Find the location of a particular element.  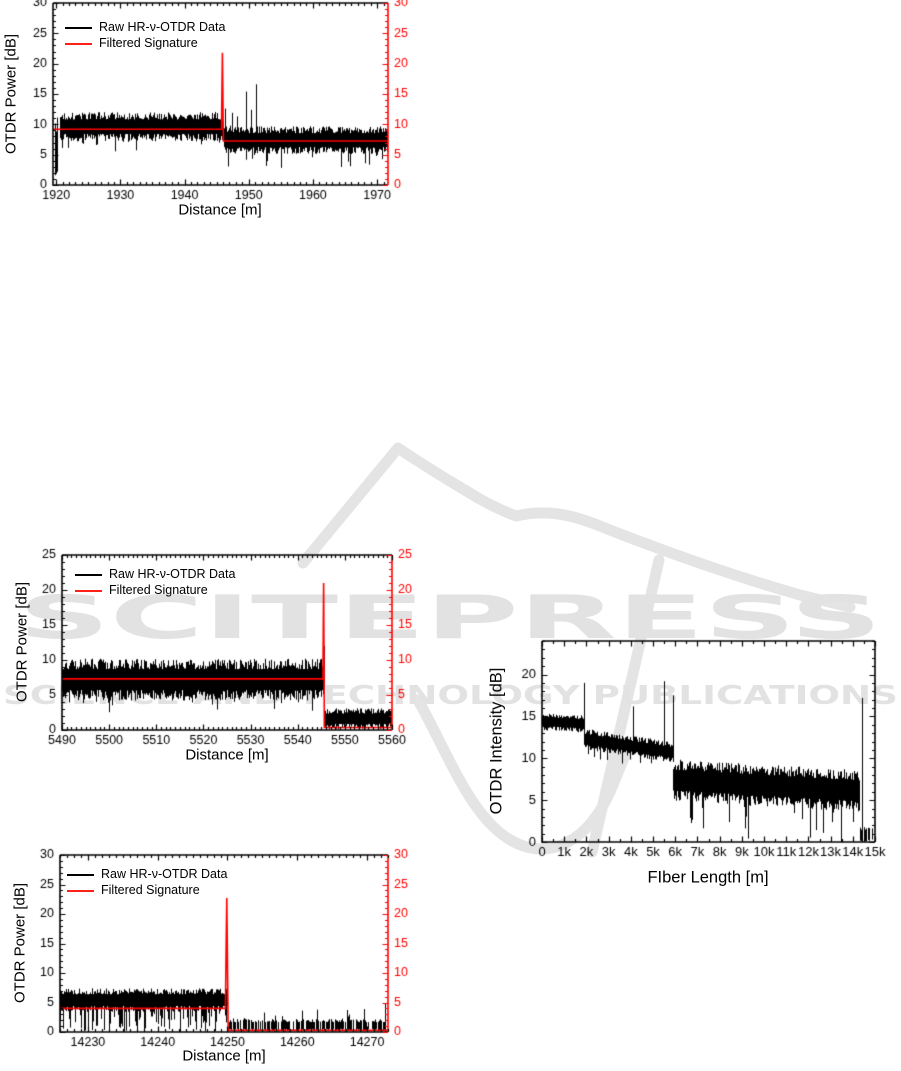

chart-panel-full-fiber-trace: OTDR Intensity [dB] FIber Length [m] is located at coordinates (685, 750).